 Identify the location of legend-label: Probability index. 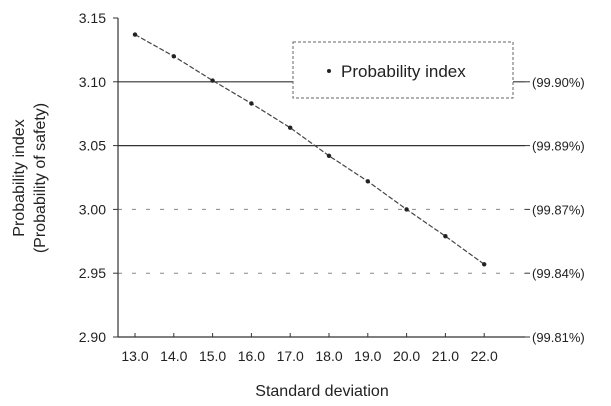
(403, 71).